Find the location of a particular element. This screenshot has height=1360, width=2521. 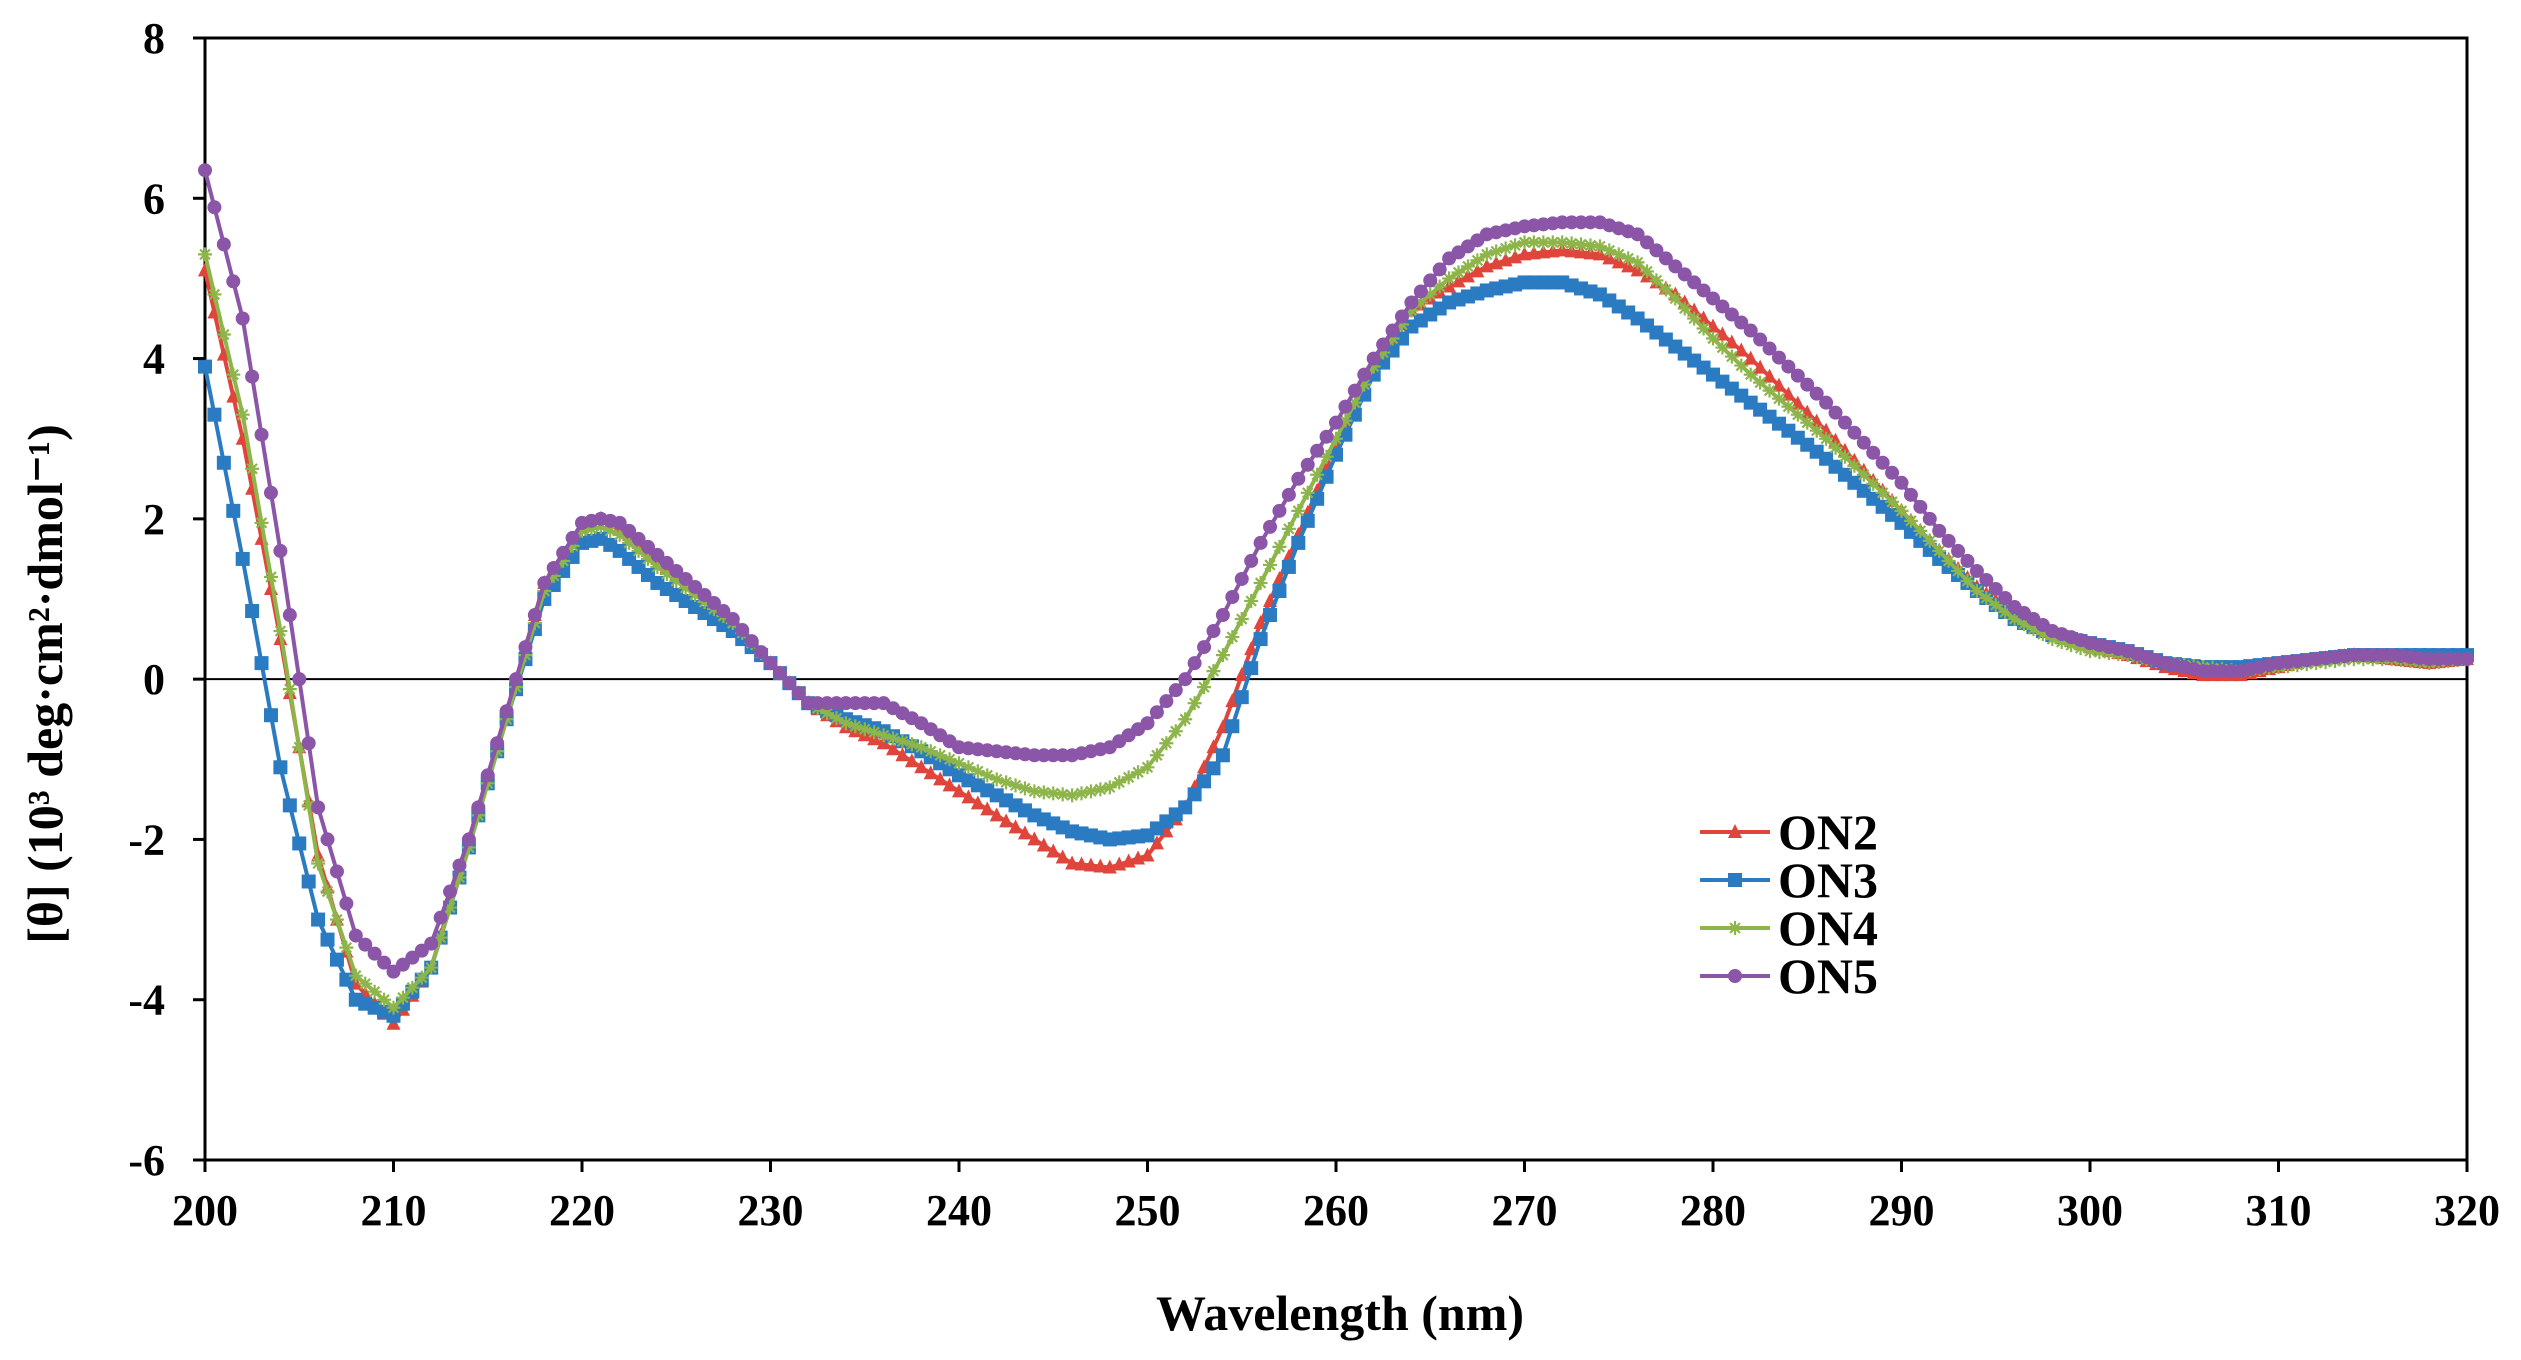

x-tick-label: 320 is located at coordinates (2467, 1210).